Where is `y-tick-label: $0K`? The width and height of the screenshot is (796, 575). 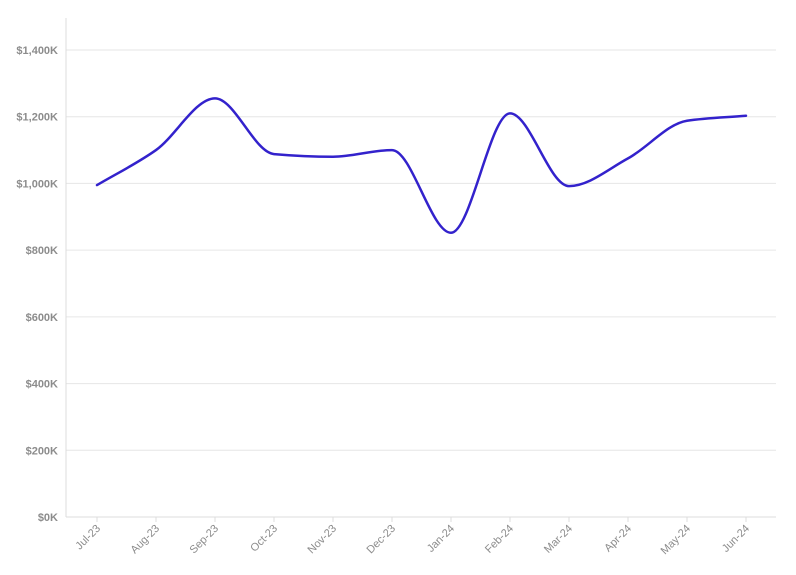 y-tick-label: $0K is located at coordinates (48, 518).